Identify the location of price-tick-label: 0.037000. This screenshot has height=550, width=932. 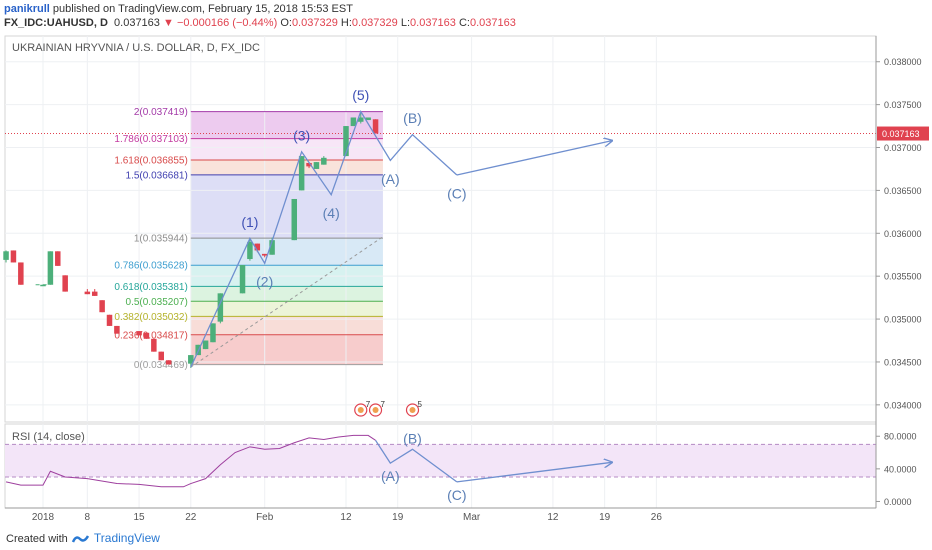
(903, 148).